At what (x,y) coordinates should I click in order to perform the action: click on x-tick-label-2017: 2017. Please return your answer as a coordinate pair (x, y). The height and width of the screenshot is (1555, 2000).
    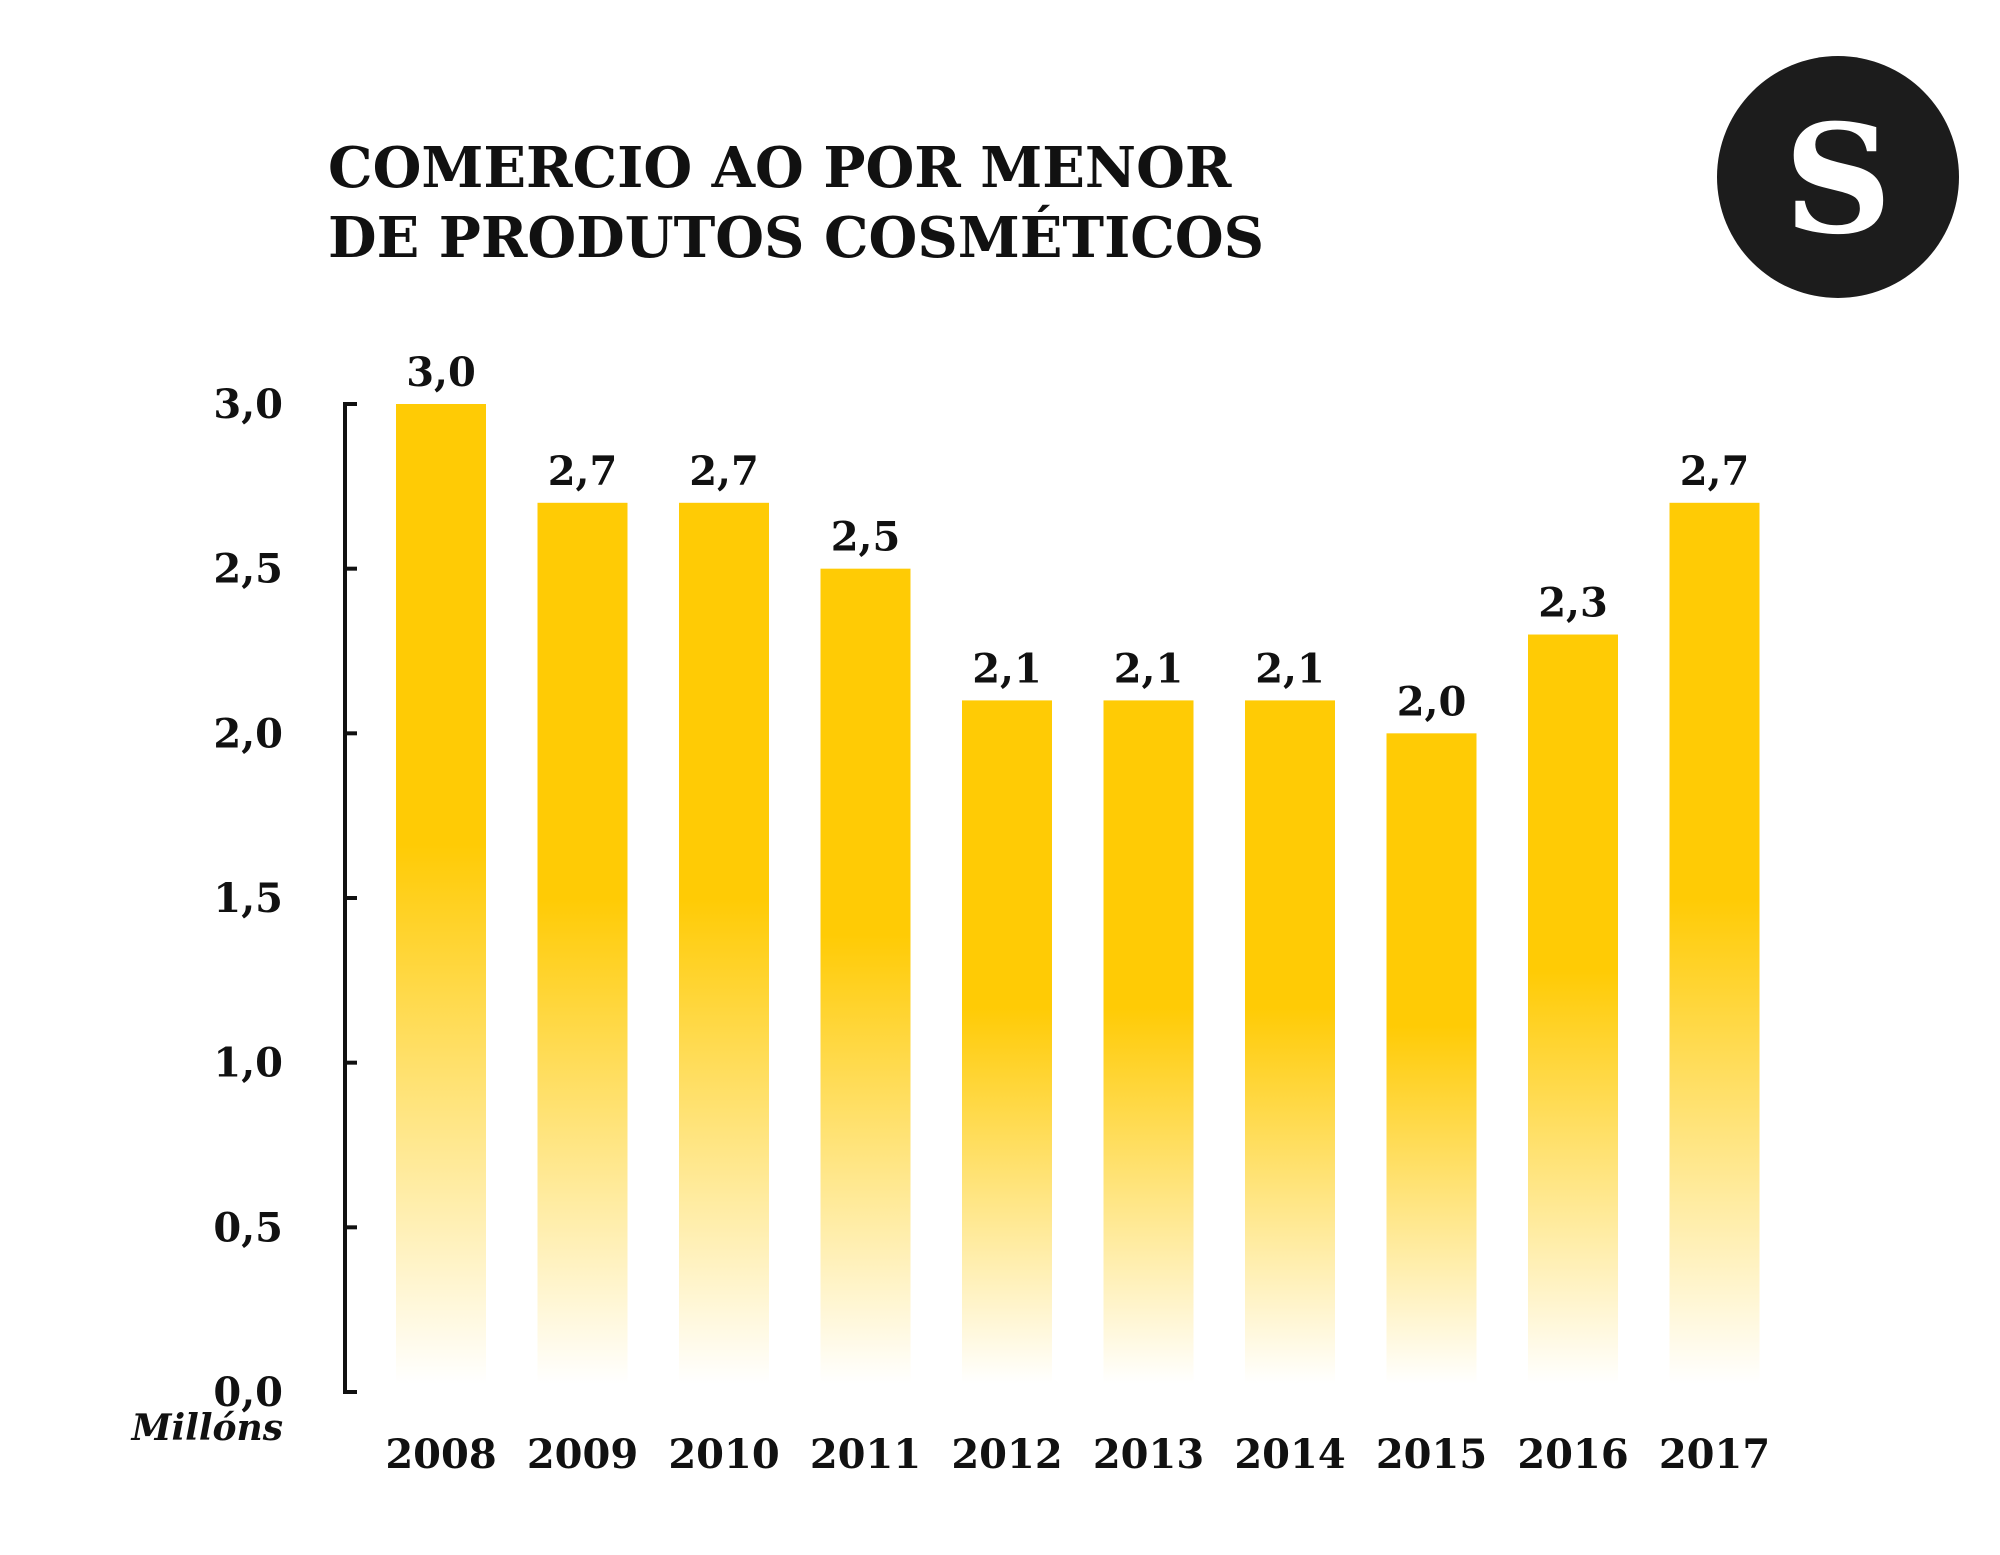
    Looking at the image, I should click on (1714, 1454).